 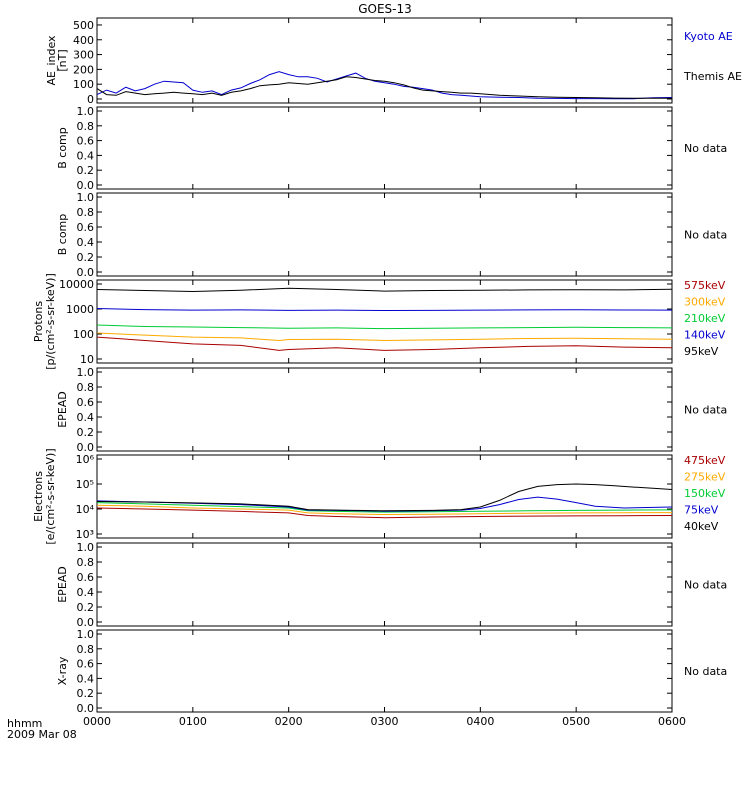 What do you see at coordinates (385, 721) in the screenshot?
I see `x-tick-label: 0300` at bounding box center [385, 721].